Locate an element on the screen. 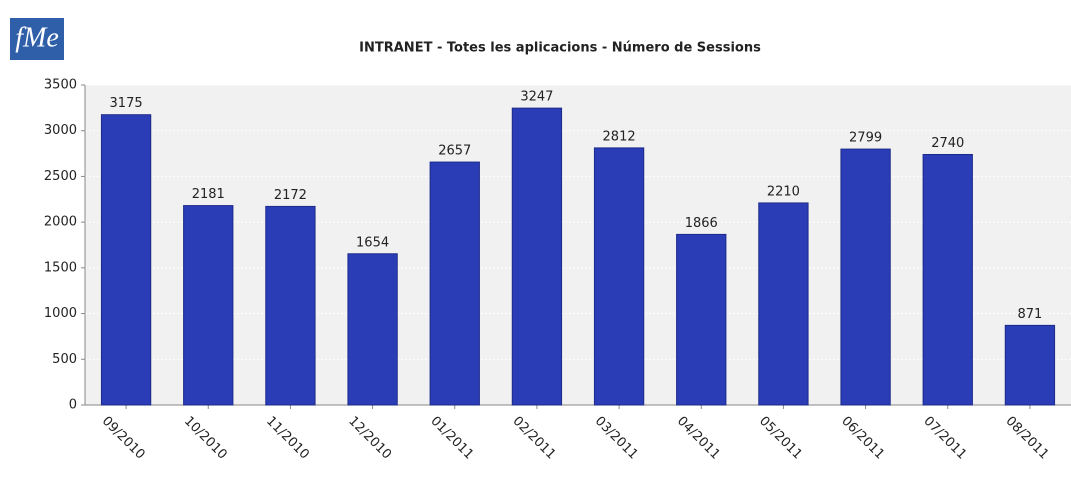  x-tick-label: 04/2011 is located at coordinates (698, 438).